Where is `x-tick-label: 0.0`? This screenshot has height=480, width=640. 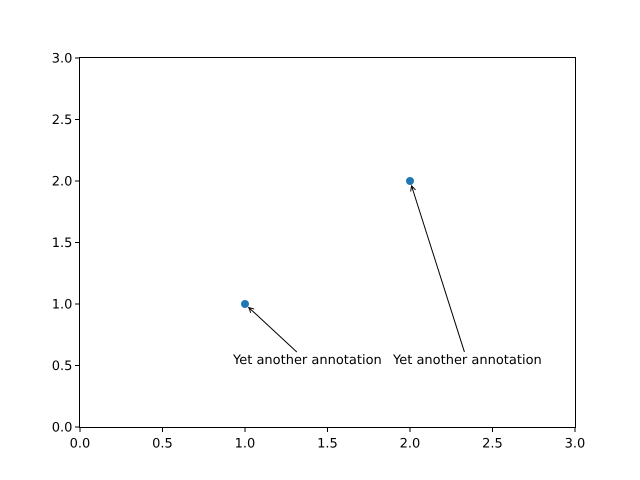 x-tick-label: 0.0 is located at coordinates (80, 444).